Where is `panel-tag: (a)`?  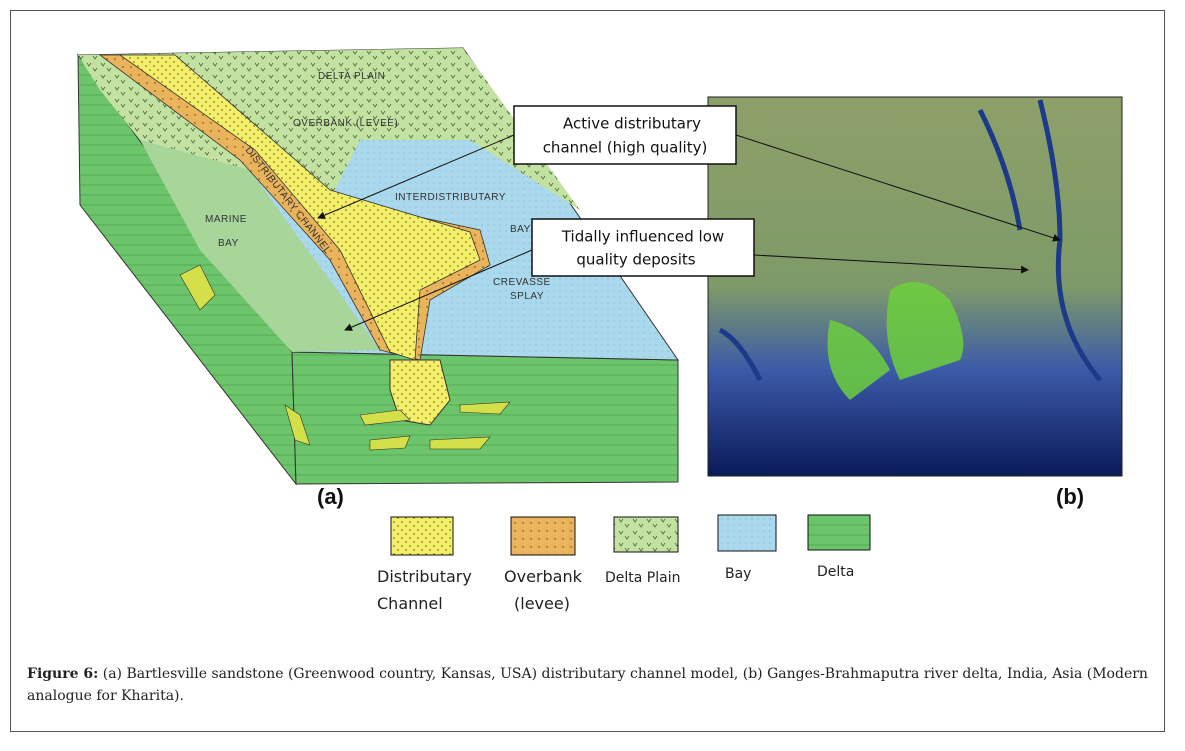 panel-tag: (a) is located at coordinates (330, 496).